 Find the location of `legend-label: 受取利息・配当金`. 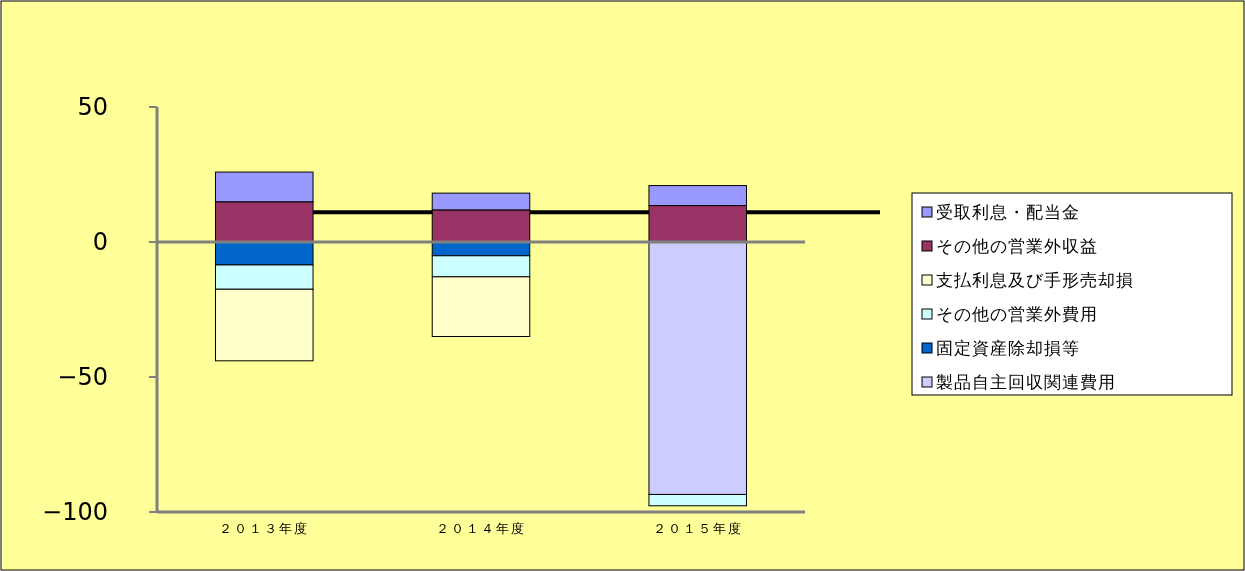

legend-label: 受取利息・配当金 is located at coordinates (1008, 211).